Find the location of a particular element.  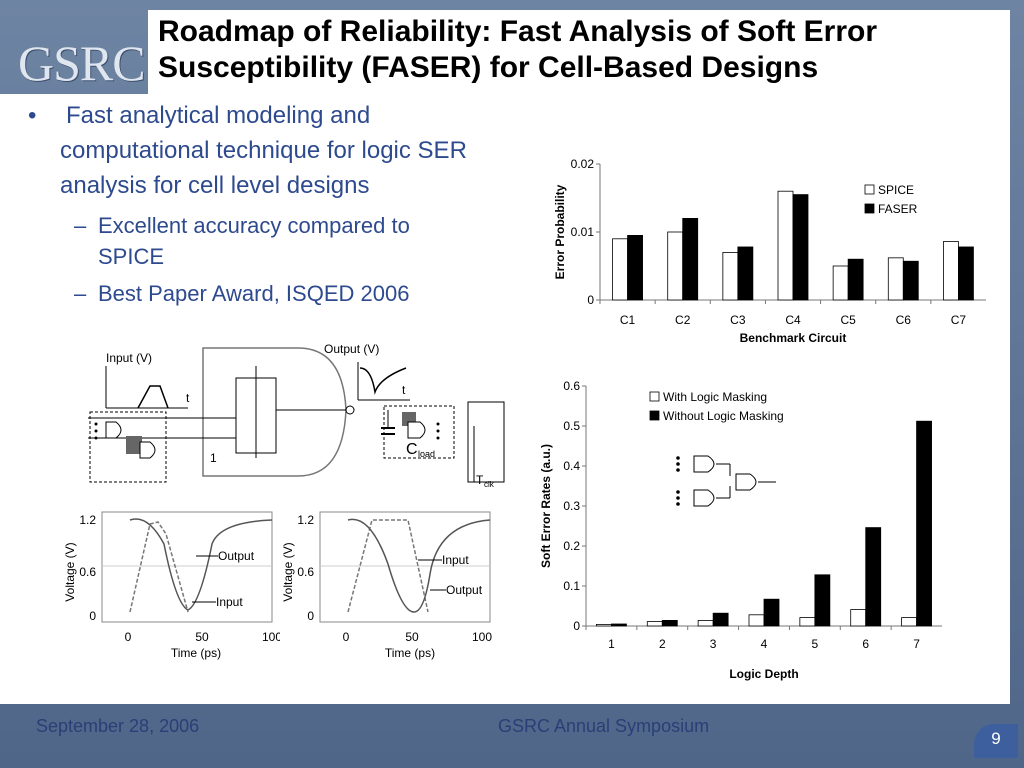

output-label: Output (V) is located at coordinates (351, 349).